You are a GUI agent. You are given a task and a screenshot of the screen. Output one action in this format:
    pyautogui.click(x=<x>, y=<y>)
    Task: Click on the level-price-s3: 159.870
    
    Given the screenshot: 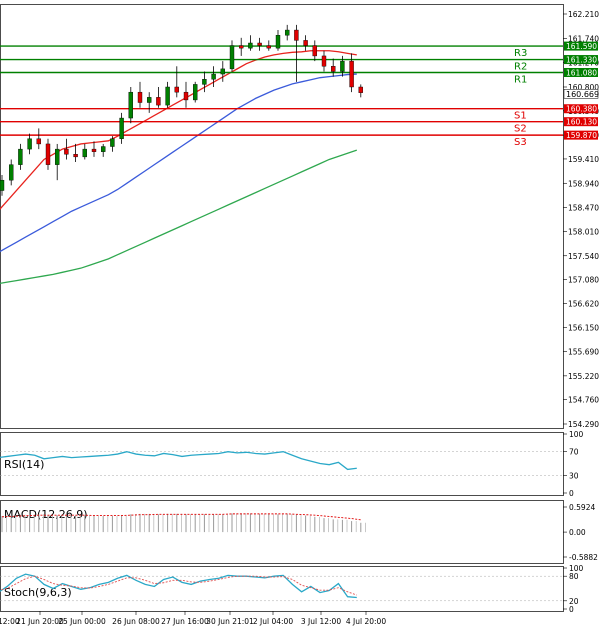 What is the action you would take?
    pyautogui.click(x=581, y=135)
    